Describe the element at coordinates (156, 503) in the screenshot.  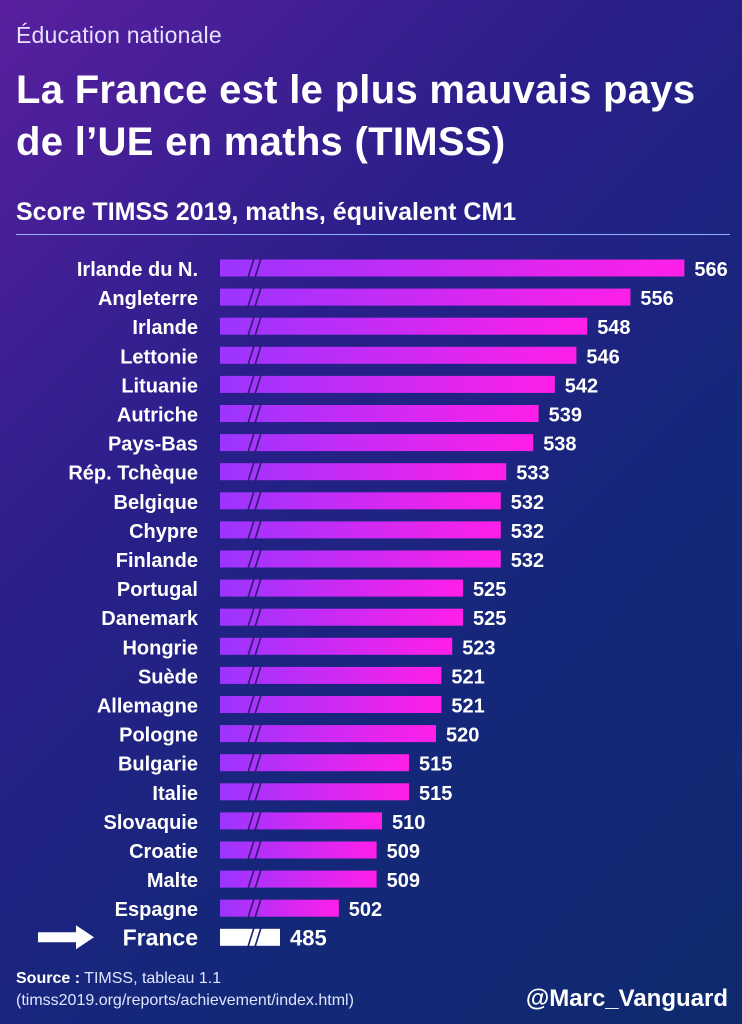
I see `category-label-belgique: Belgique` at that location.